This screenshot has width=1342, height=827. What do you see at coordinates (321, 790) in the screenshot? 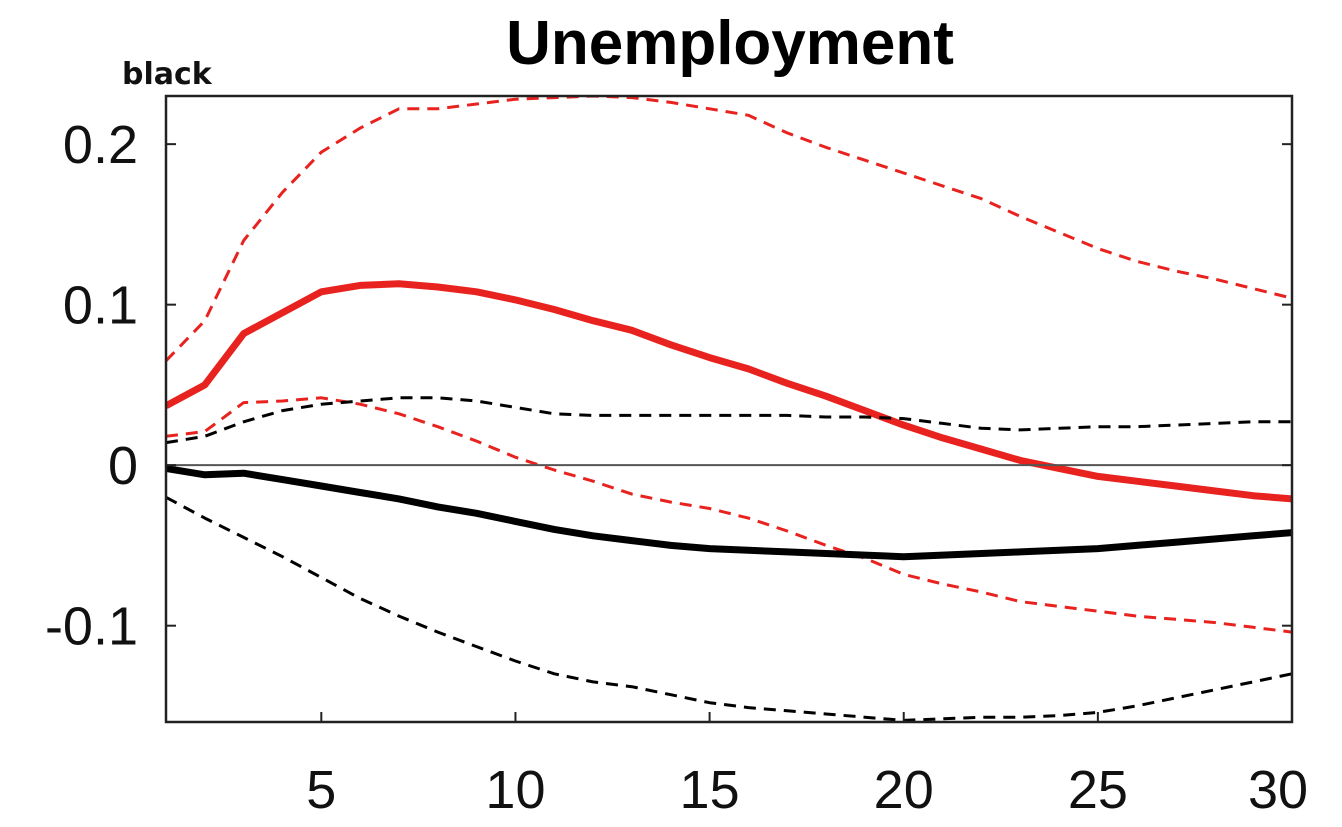
I see `x-tick-label: 5` at bounding box center [321, 790].